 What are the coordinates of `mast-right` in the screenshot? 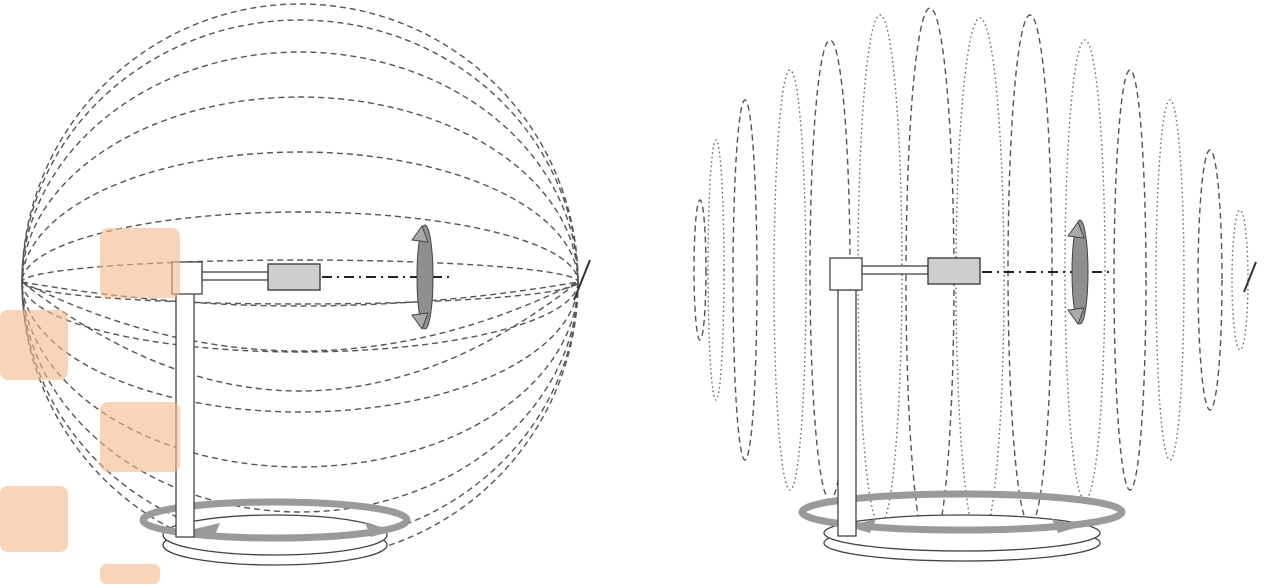 It's located at (847, 413).